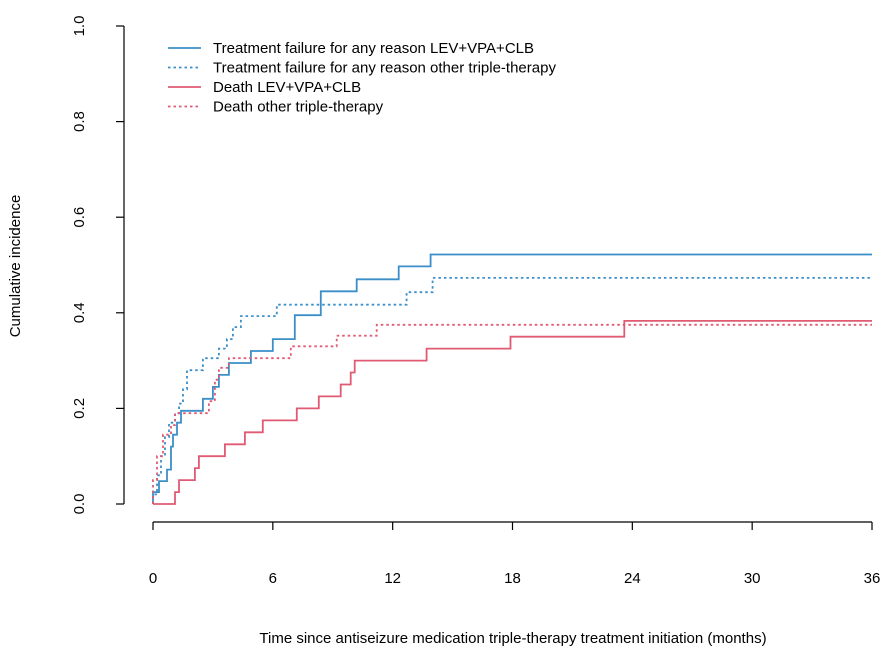 This screenshot has width=896, height=653. What do you see at coordinates (632, 578) in the screenshot?
I see `x-tick-label: 24` at bounding box center [632, 578].